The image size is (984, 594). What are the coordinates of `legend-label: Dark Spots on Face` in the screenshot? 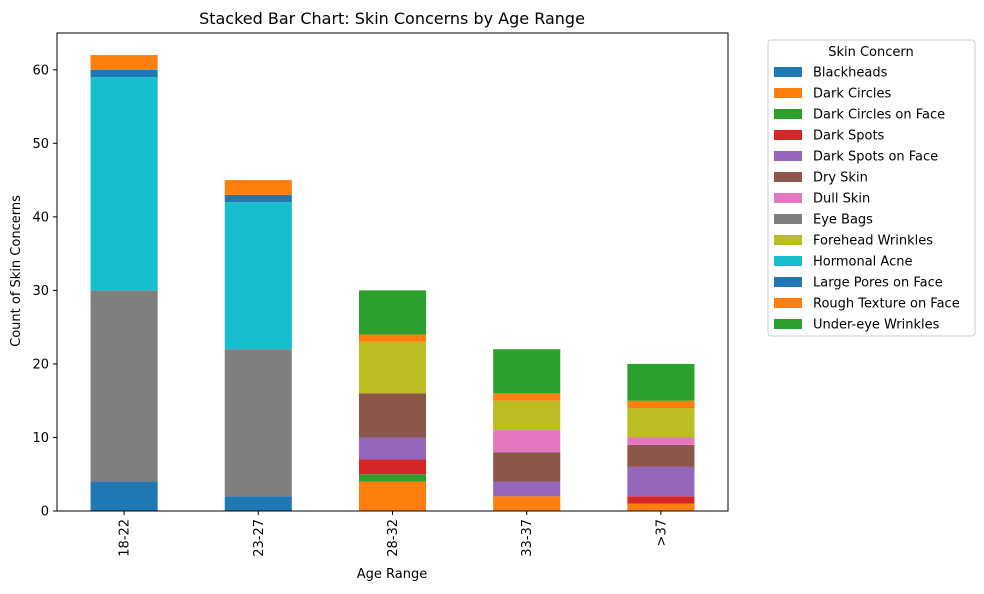 It's located at (875, 157).